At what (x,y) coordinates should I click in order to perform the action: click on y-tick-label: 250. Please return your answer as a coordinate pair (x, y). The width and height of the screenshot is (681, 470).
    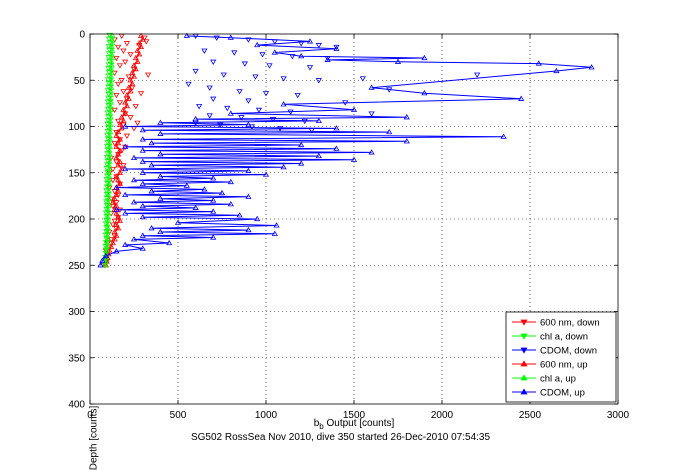
    Looking at the image, I should click on (76, 266).